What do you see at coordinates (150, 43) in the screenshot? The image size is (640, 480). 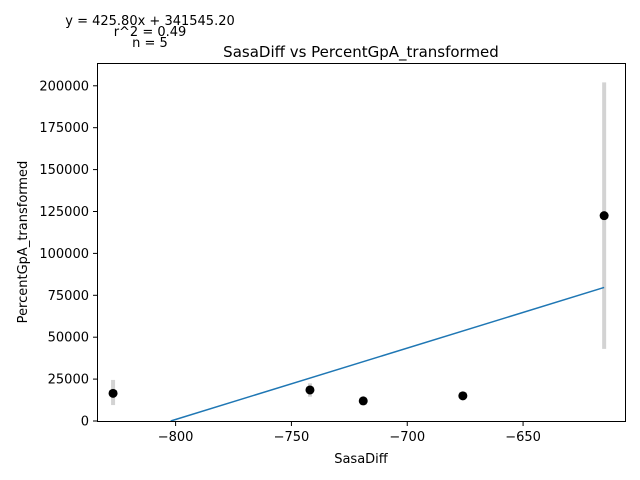 I see `n-annotation: n = 5` at bounding box center [150, 43].